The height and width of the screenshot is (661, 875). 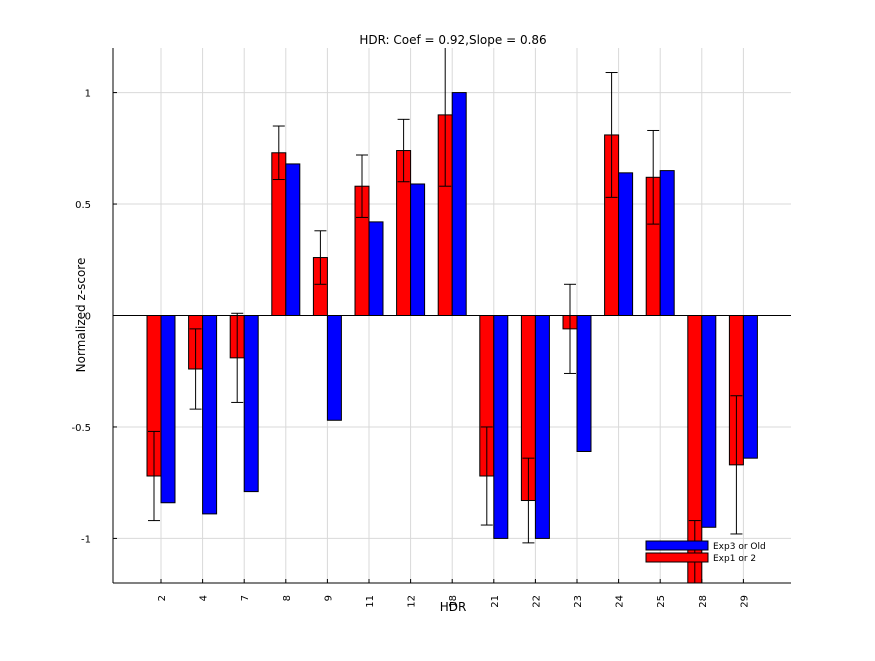 What do you see at coordinates (703, 601) in the screenshot?
I see `x-tick-label: 28` at bounding box center [703, 601].